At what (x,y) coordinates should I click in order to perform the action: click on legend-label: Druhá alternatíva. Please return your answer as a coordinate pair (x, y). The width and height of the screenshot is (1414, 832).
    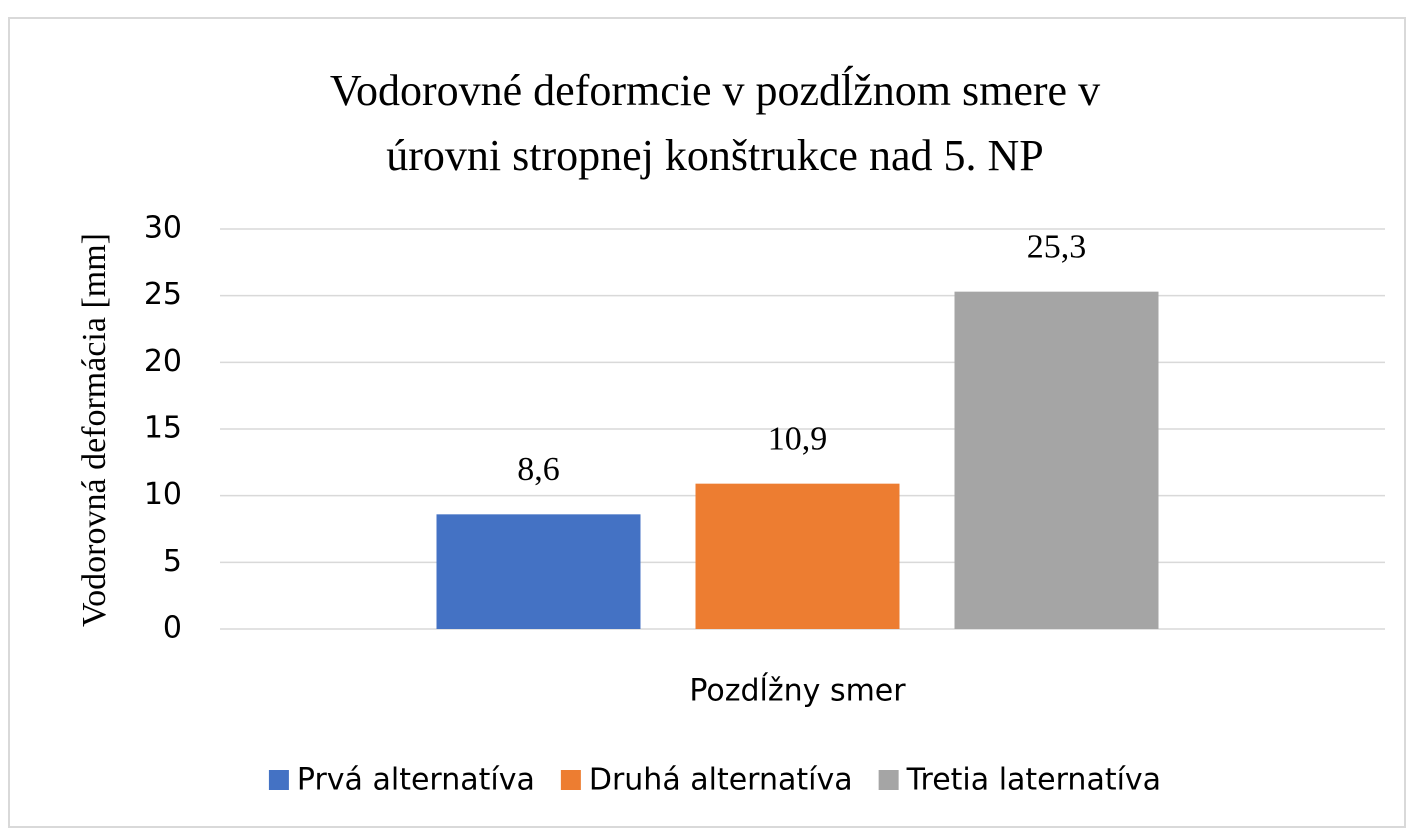
    Looking at the image, I should click on (721, 780).